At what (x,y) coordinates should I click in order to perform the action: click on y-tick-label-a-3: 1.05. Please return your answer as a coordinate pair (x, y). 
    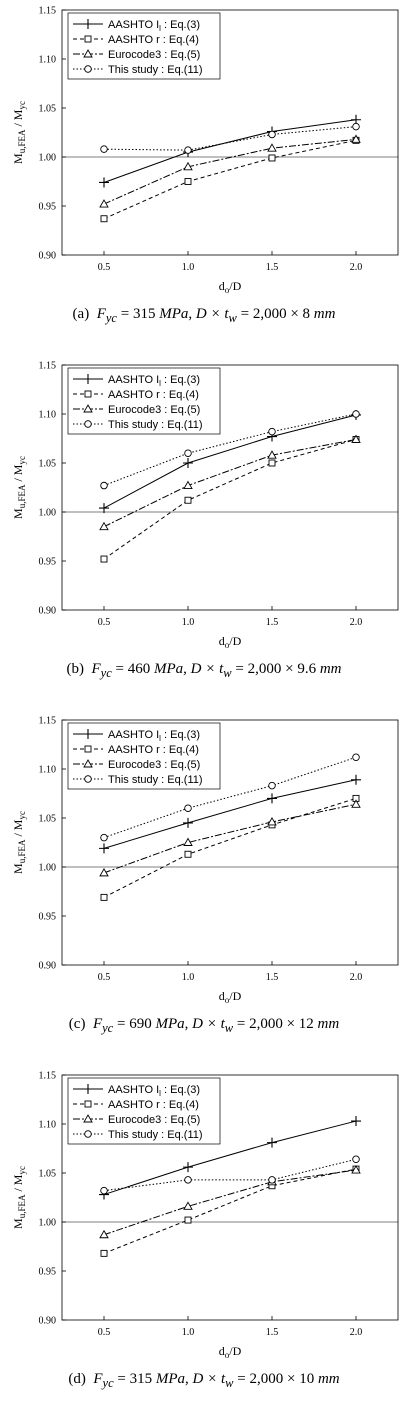
    Looking at the image, I should click on (48, 109).